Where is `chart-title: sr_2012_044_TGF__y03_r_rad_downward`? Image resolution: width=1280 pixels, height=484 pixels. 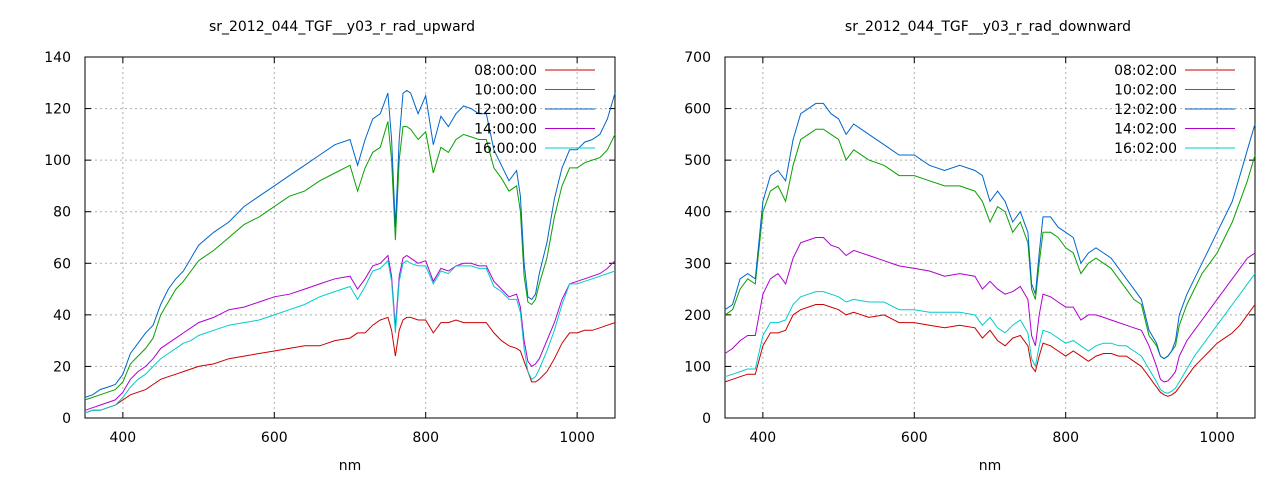
chart-title: sr_2012_044_TGF__y03_r_rad_downward is located at coordinates (988, 27).